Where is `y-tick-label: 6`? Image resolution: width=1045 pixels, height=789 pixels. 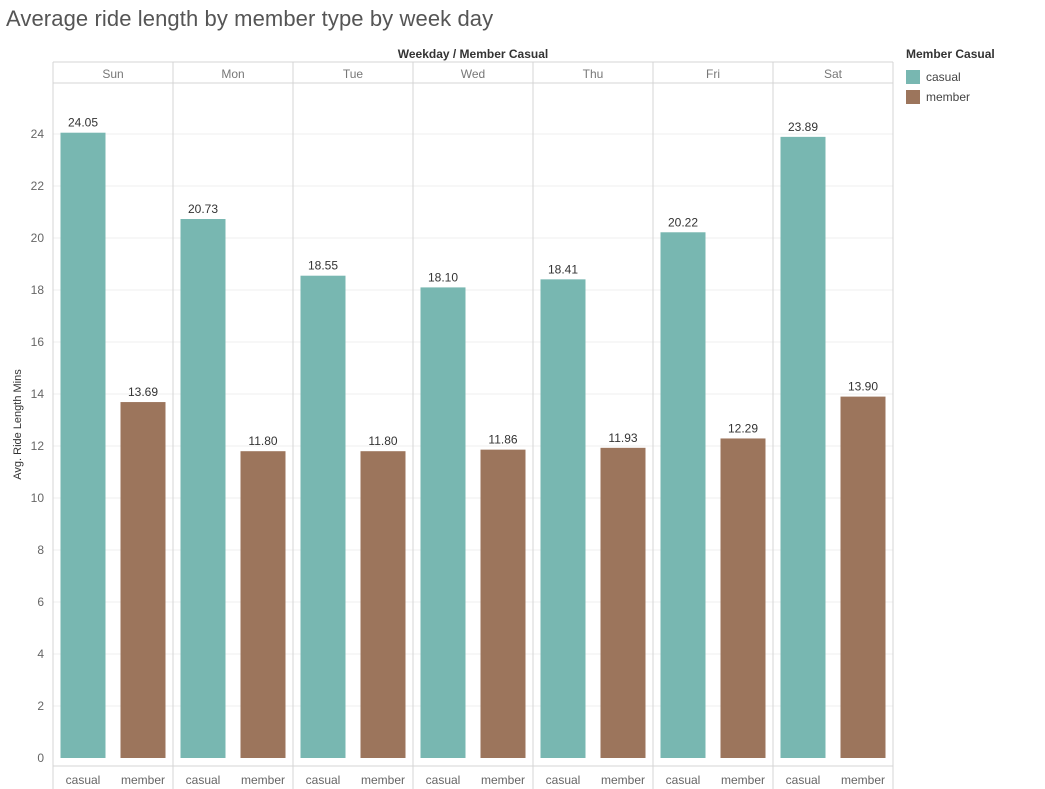
y-tick-label: 6 is located at coordinates (40, 602).